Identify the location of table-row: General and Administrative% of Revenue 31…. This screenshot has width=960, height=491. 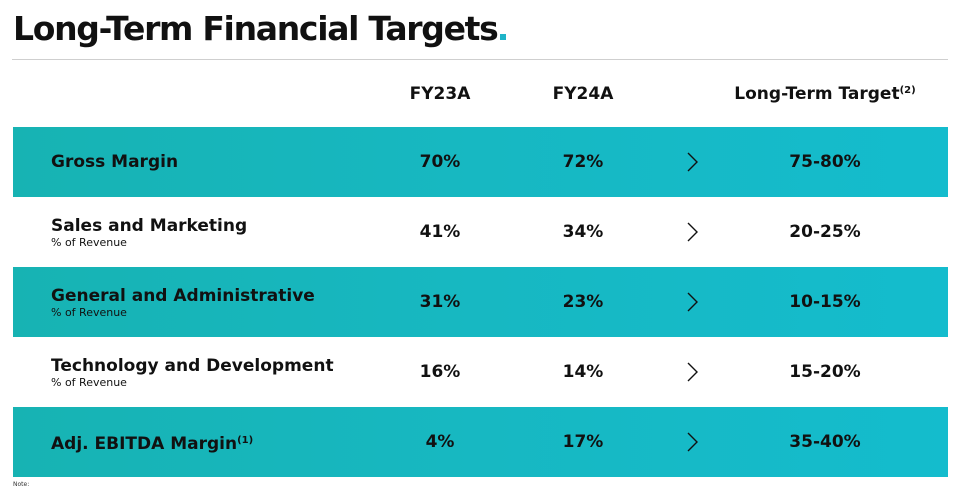
(480, 302).